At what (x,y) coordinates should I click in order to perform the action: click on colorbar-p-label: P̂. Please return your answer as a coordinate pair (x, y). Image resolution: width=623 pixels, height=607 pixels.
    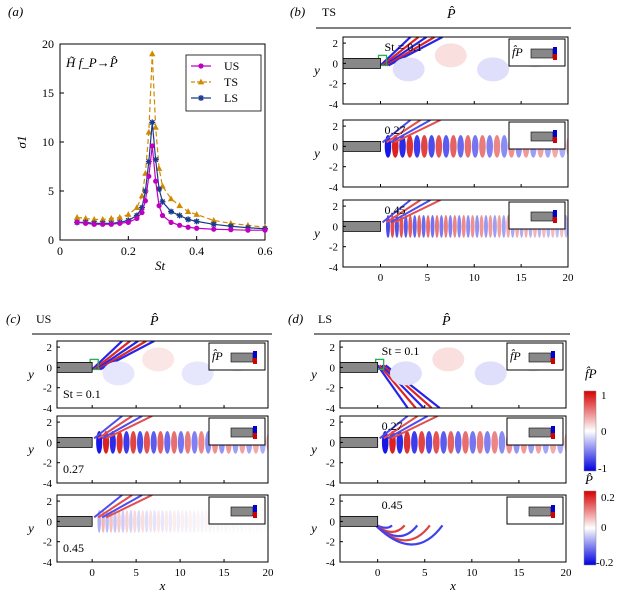
    Looking at the image, I should click on (588, 479).